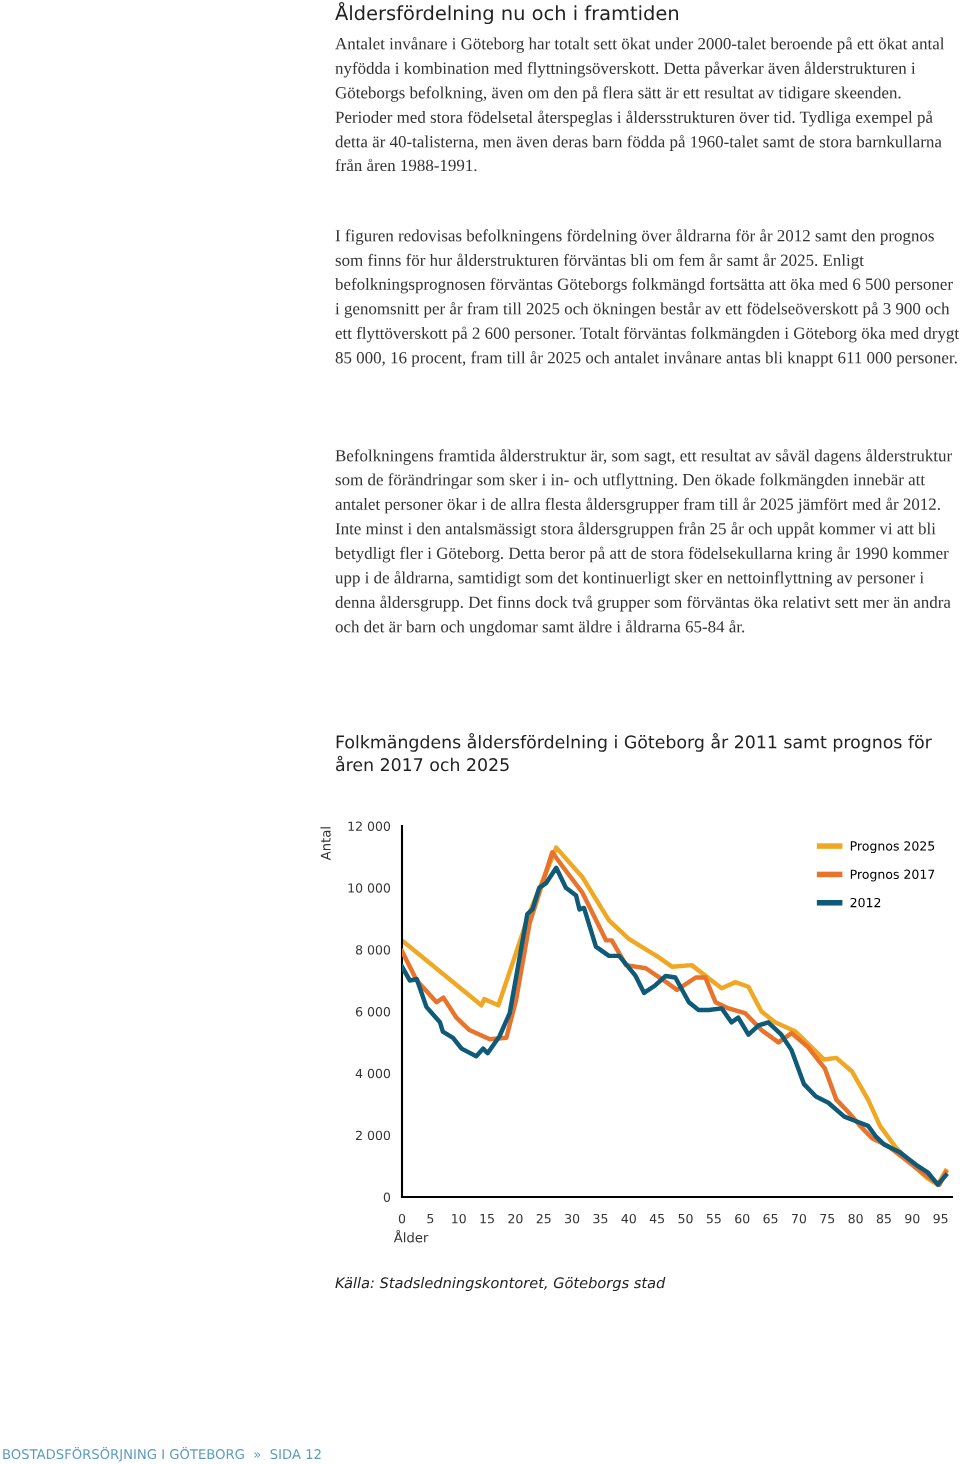 The image size is (960, 1464). What do you see at coordinates (634, 752) in the screenshot?
I see `chart-title: Folkmängdens åldersfördelning i Göteborg år 2011 samt prognos för åren 2017 och 2025` at bounding box center [634, 752].